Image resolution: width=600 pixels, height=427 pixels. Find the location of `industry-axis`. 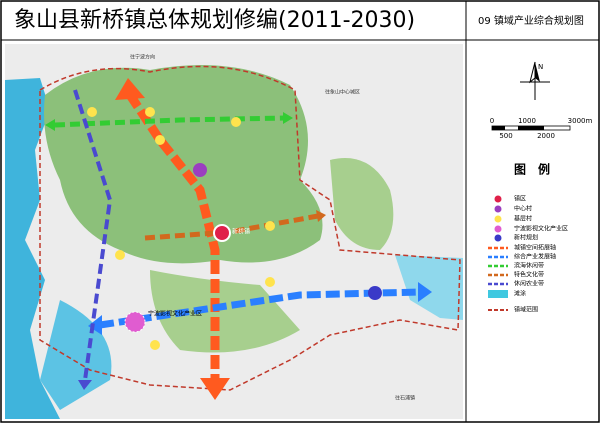

industry-axis is located at coordinates (260, 308).